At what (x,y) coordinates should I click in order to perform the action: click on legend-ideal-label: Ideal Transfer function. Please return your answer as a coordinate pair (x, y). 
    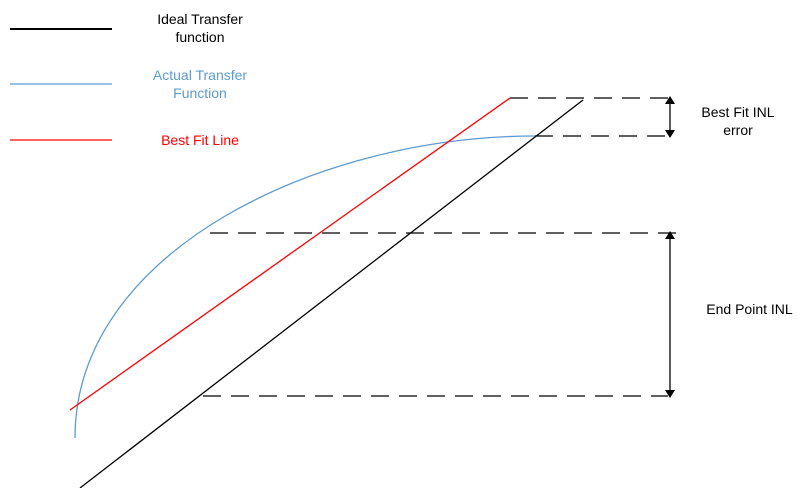
    Looking at the image, I should click on (200, 28).